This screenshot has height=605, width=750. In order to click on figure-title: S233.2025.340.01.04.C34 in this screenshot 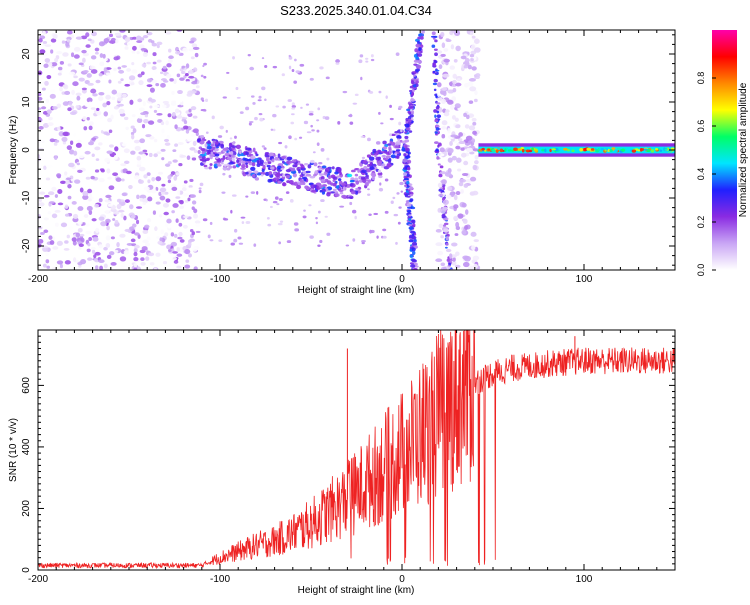, I will do `click(356, 10)`.